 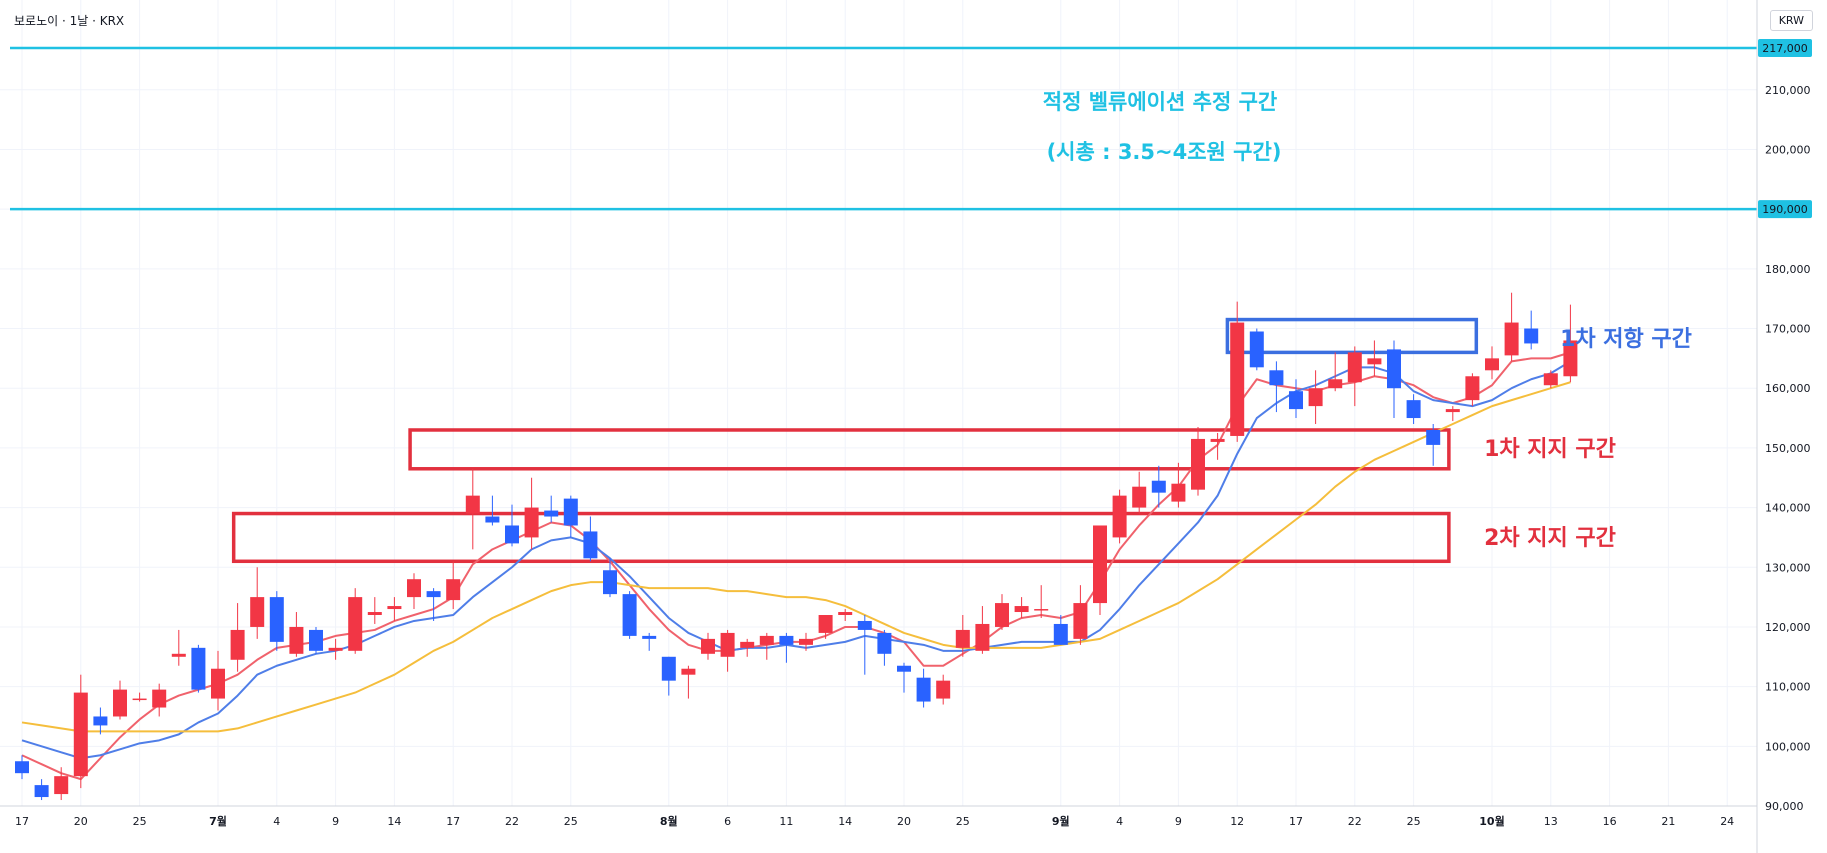 What do you see at coordinates (1061, 821) in the screenshot?
I see `x-tick-label: 9월` at bounding box center [1061, 821].